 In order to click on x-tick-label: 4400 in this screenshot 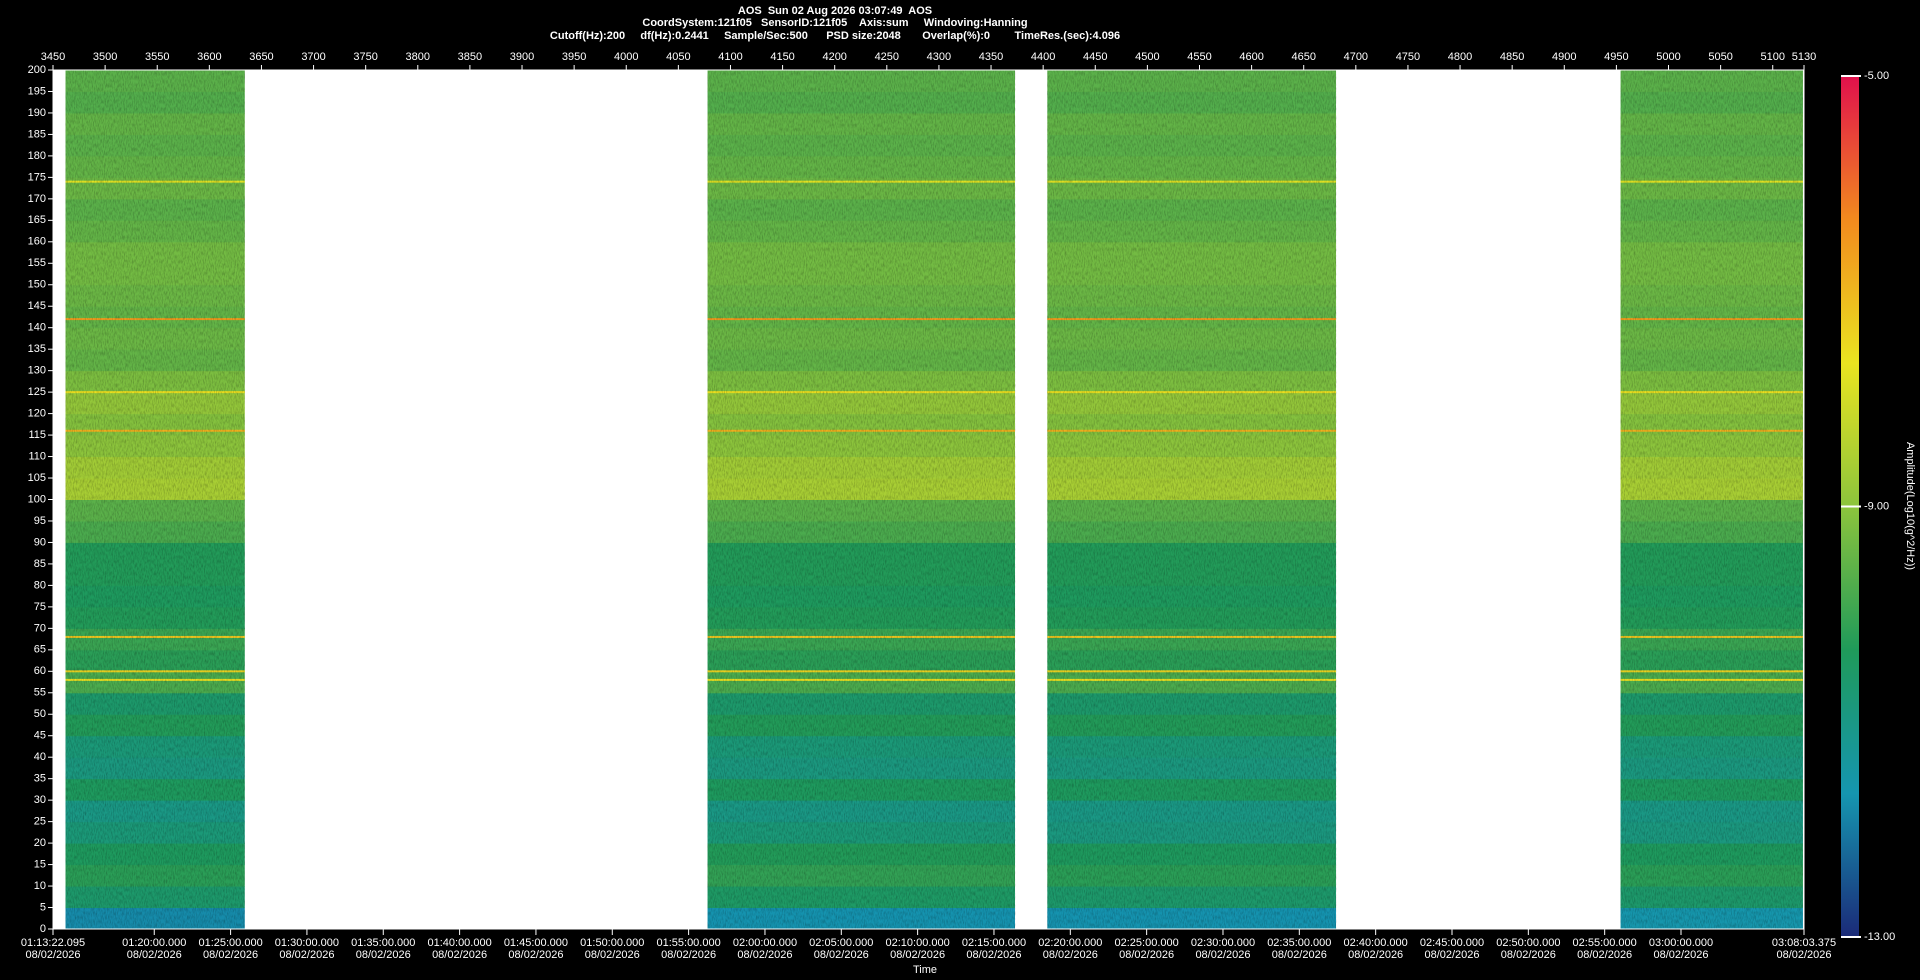, I will do `click(1043, 57)`.